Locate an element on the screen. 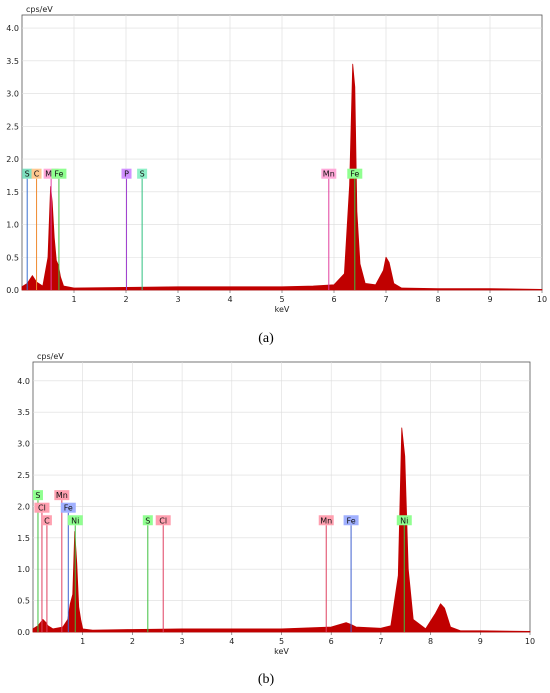 This screenshot has width=550, height=693. element-label-p: P is located at coordinates (126, 174).